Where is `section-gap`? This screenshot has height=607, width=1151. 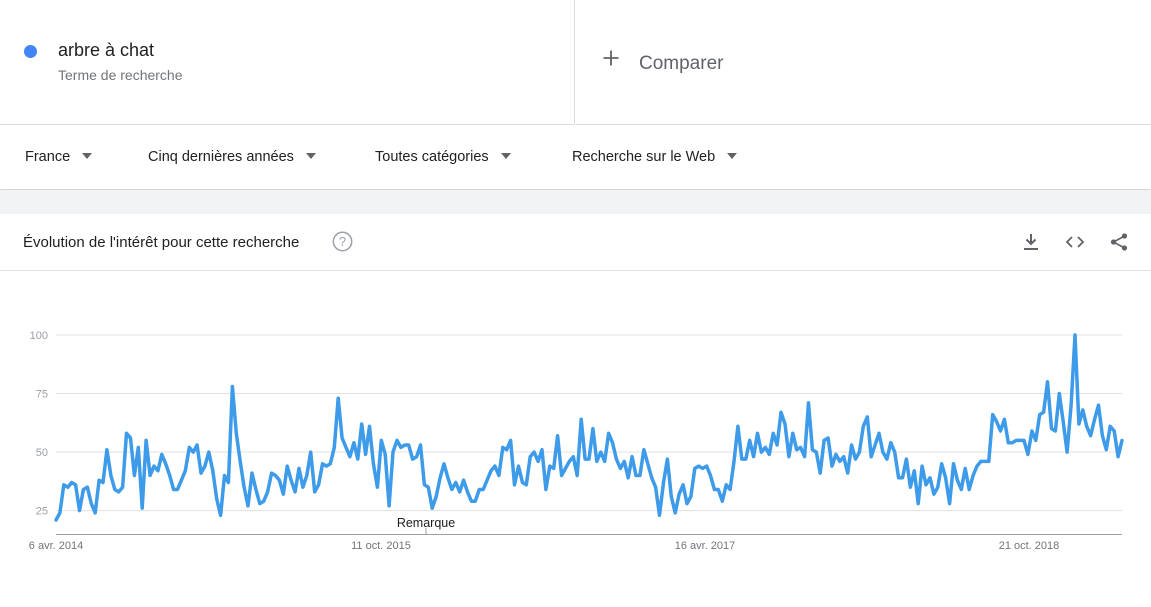
section-gap is located at coordinates (575, 202).